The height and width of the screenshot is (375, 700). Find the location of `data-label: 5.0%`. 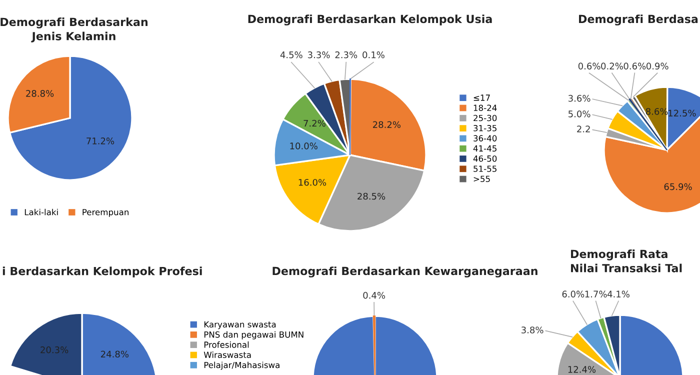

data-label: 5.0% is located at coordinates (579, 114).